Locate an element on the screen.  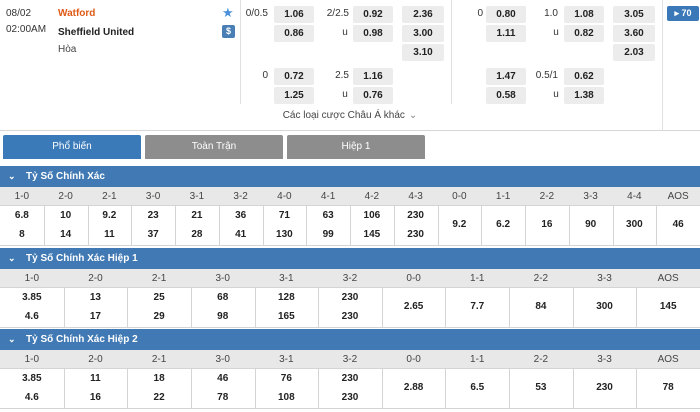
score-odds: 130 is located at coordinates (284, 234).